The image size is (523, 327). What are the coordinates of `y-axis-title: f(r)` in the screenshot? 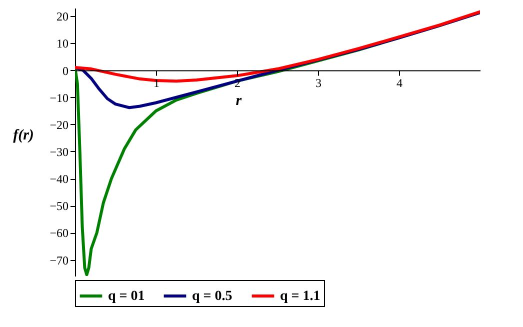 It's located at (23, 135).